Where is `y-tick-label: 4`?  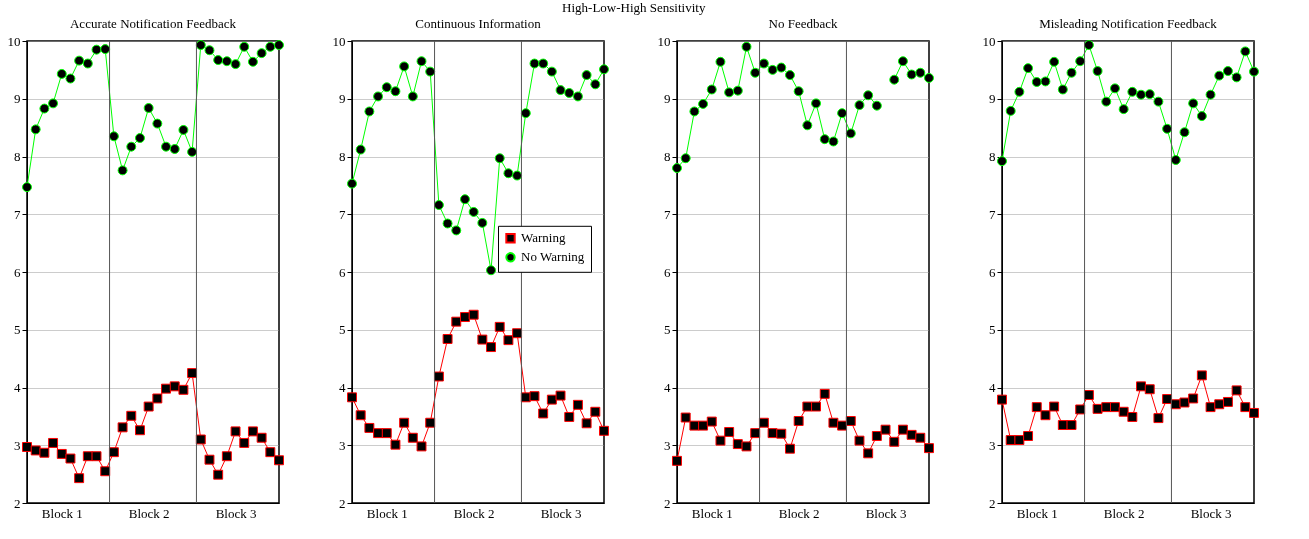 y-tick-label: 4 is located at coordinates (17, 387).